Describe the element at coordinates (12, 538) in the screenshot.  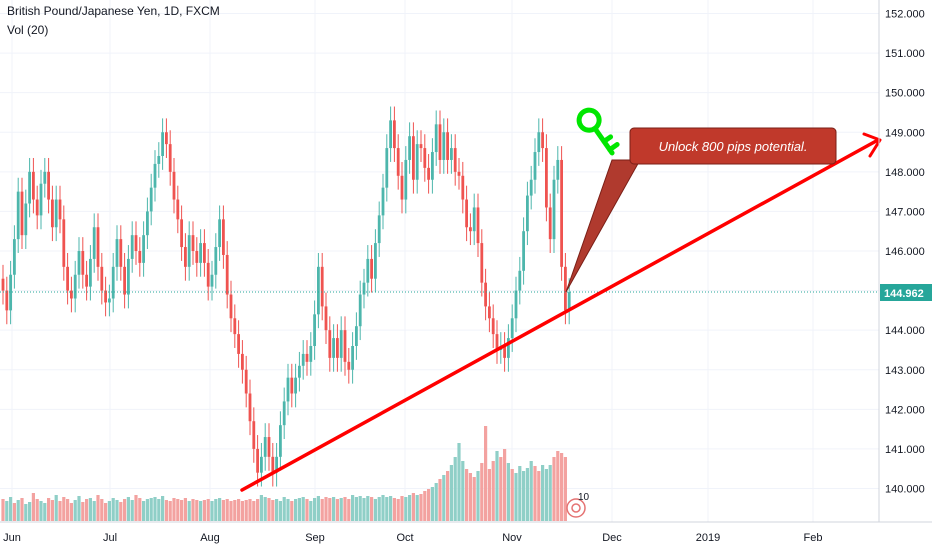
I see `x-tick-label: Jun` at that location.